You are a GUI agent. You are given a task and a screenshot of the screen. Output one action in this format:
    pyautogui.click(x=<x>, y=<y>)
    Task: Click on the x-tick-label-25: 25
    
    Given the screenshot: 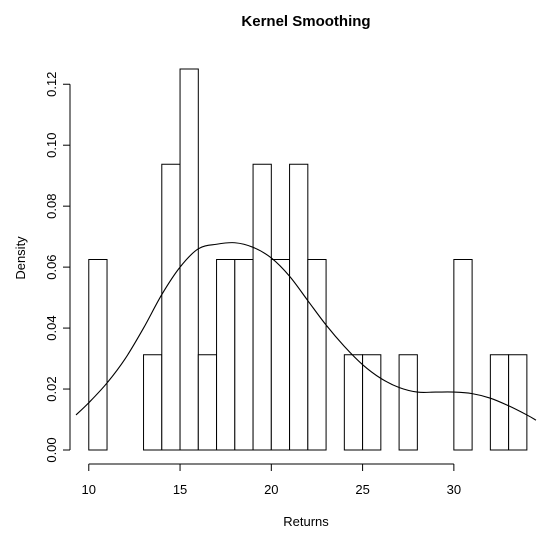 What is the action you would take?
    pyautogui.click(x=362, y=489)
    